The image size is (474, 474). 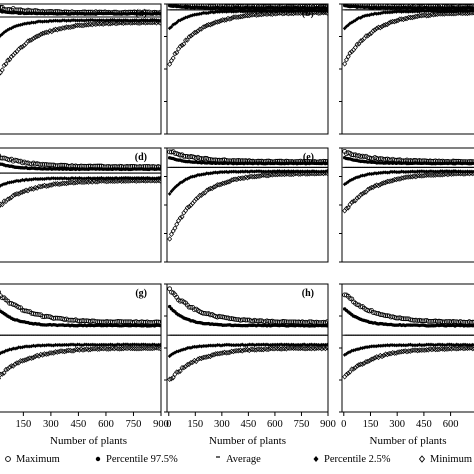 I want to click on panel-label: (h), so click(x=308, y=293).